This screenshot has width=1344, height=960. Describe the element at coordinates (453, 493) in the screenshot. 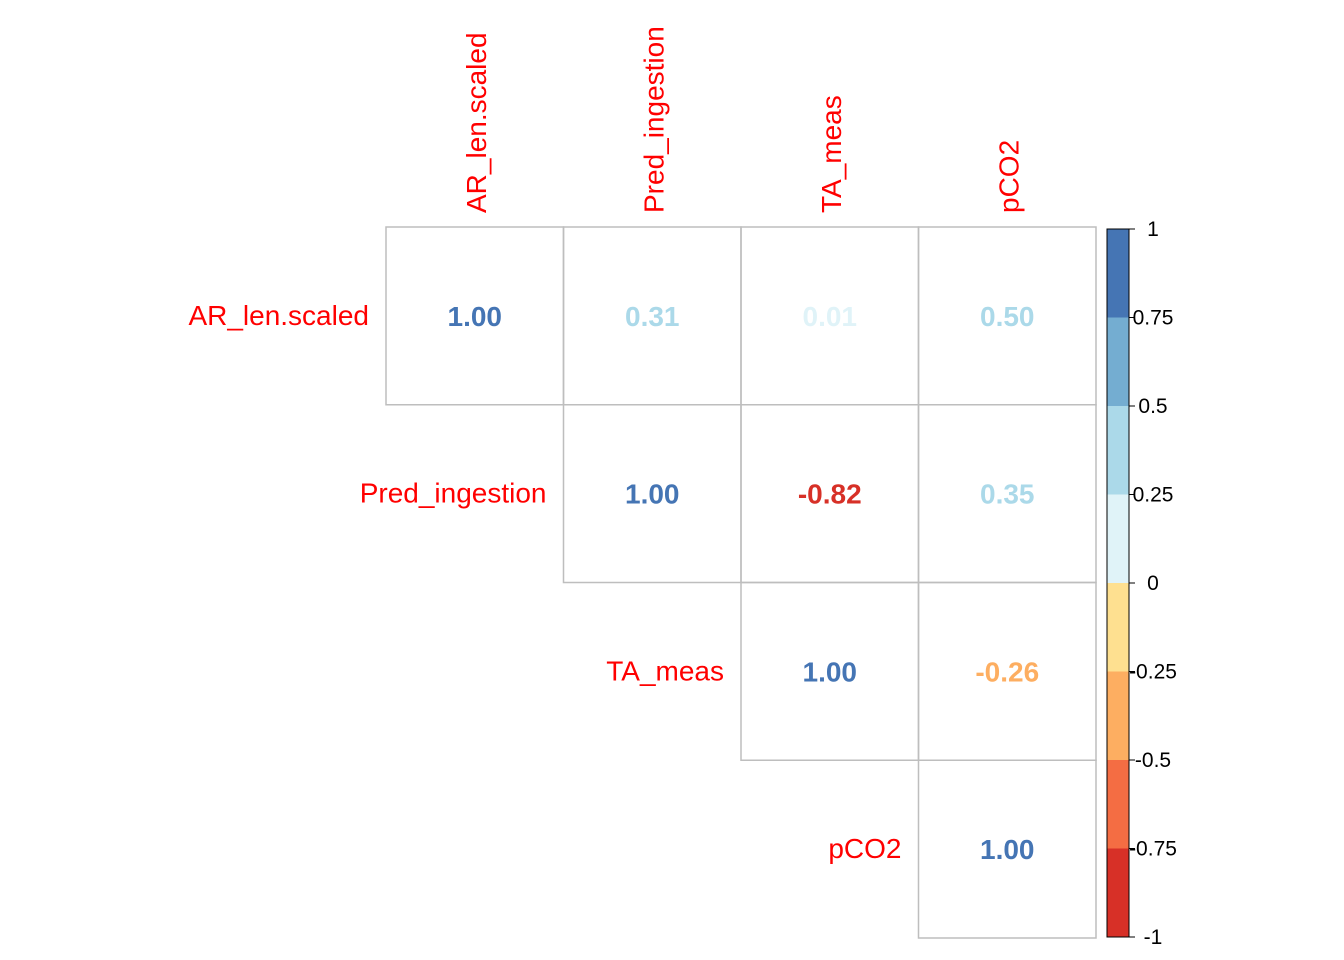

I see `row-label-1: Pred_ingestion` at that location.